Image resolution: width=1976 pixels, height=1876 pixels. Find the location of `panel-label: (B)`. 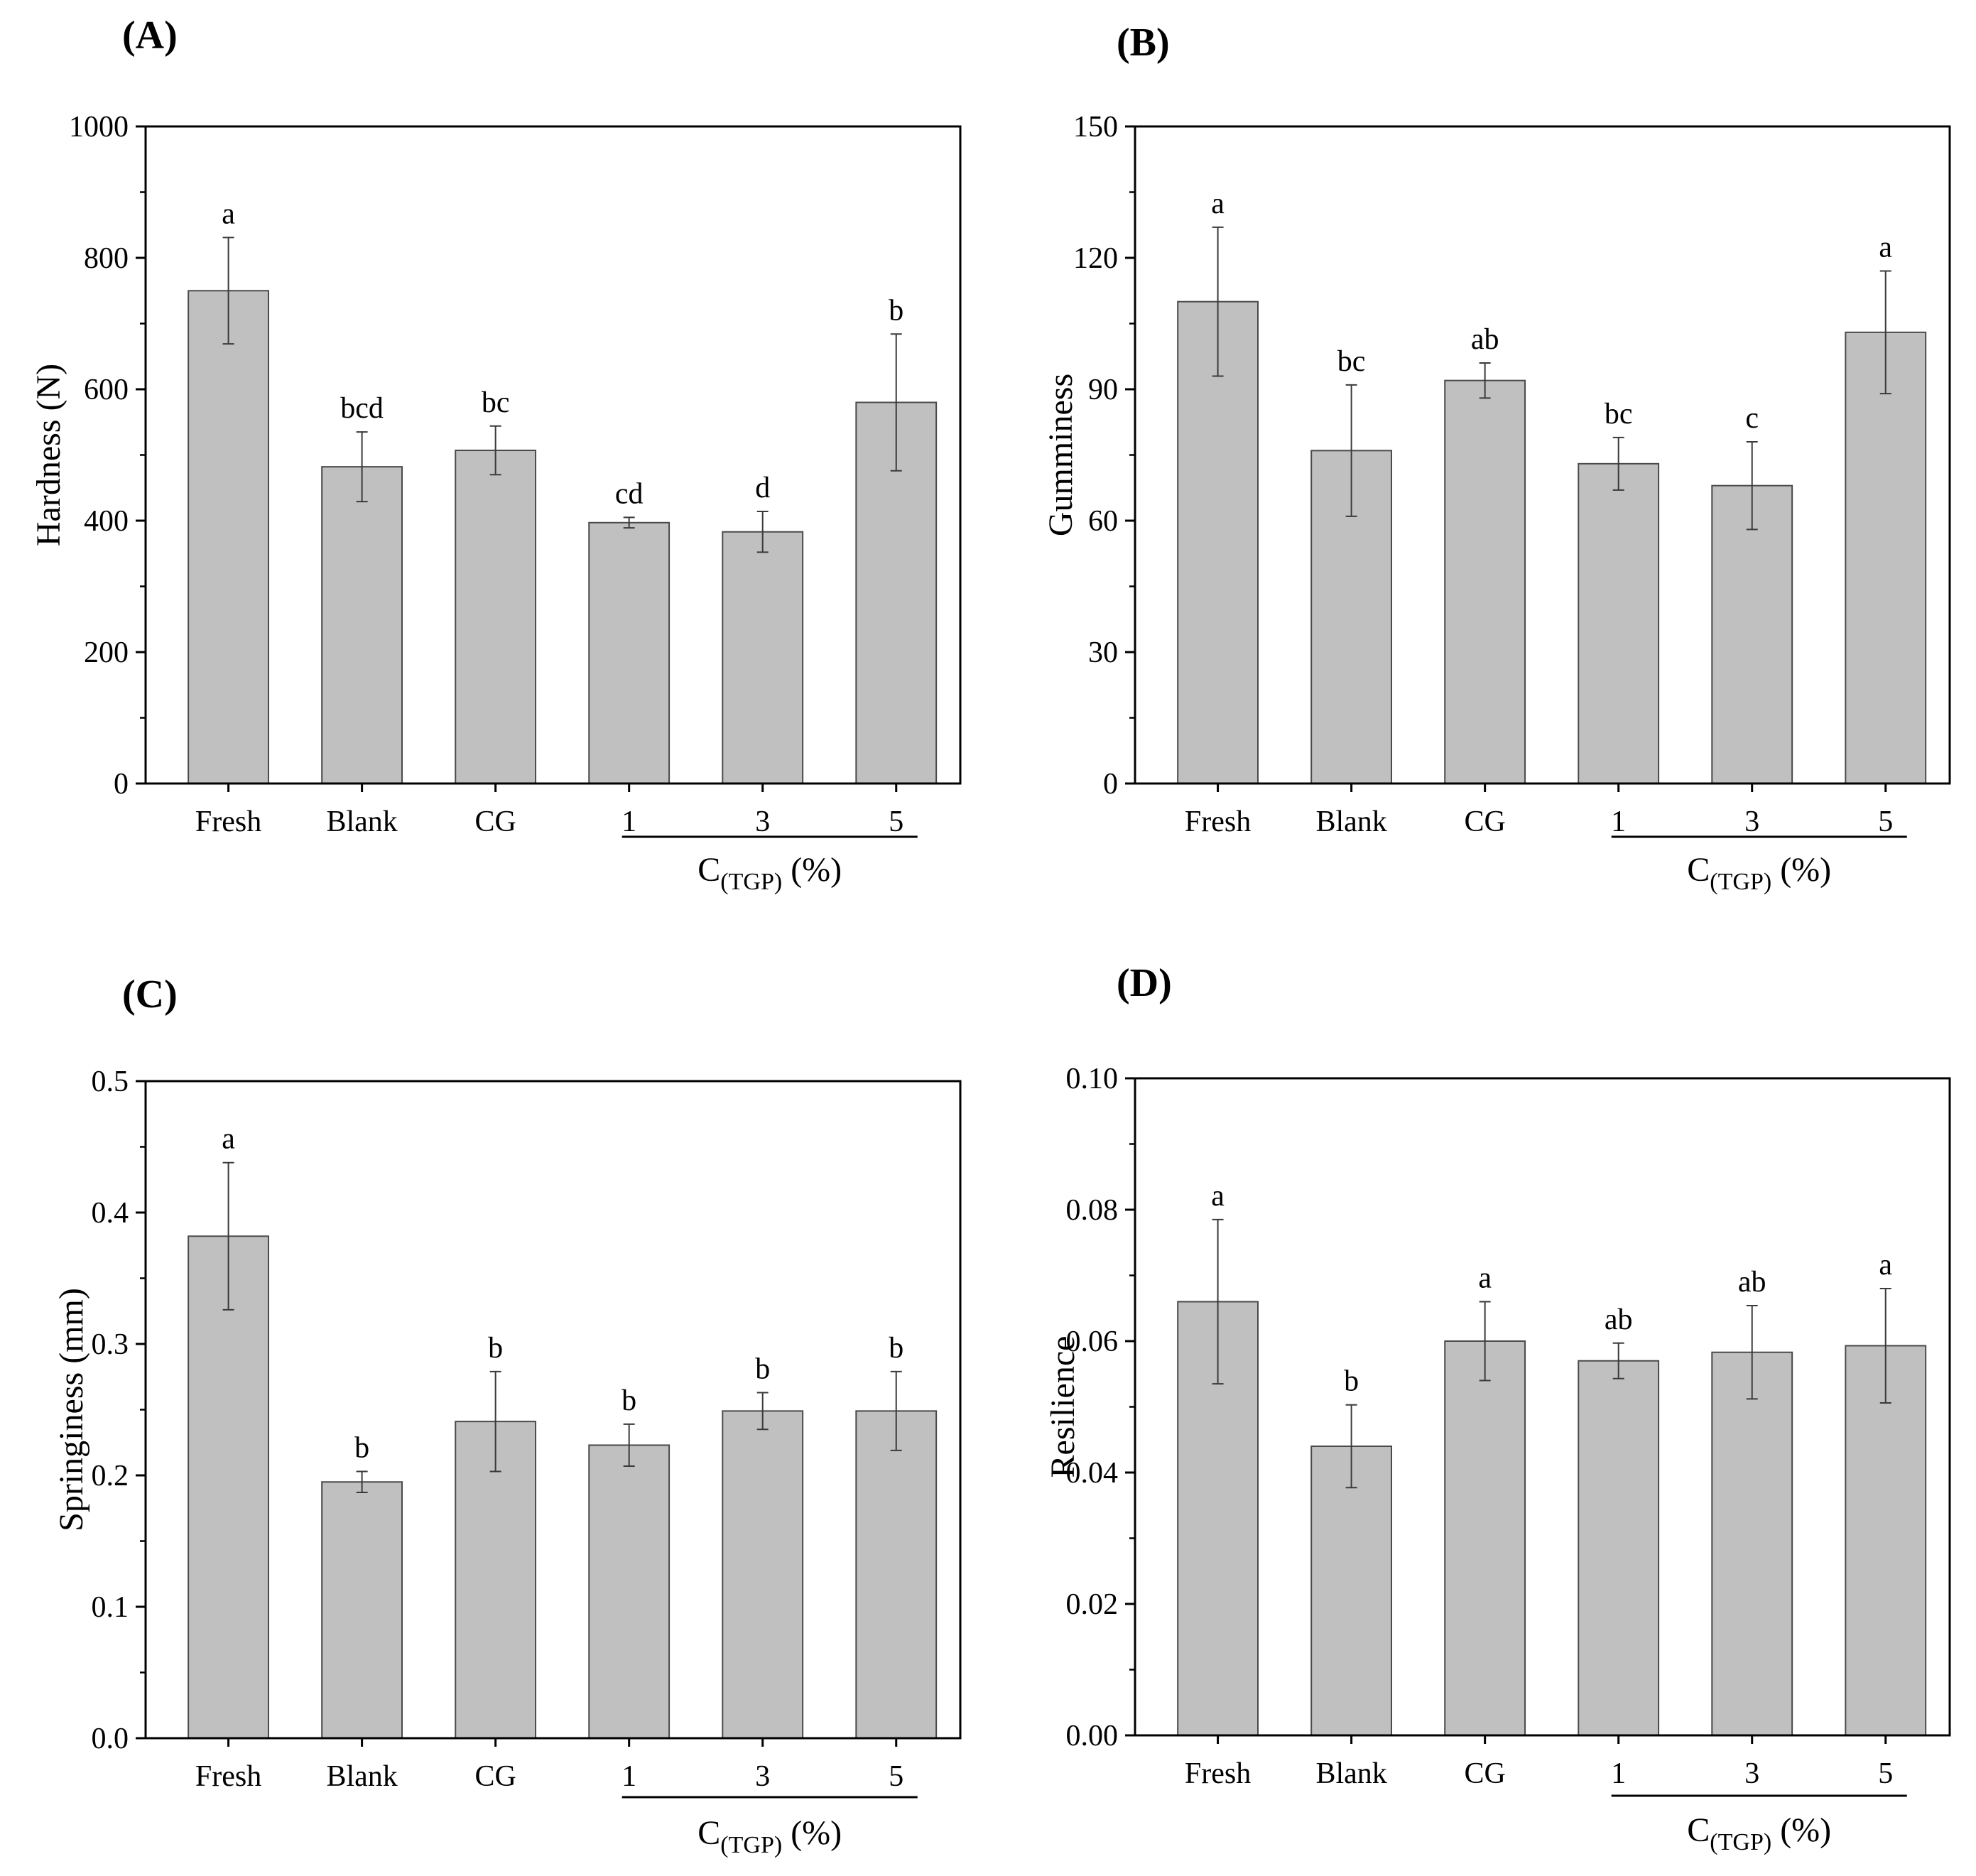

panel-label: (B) is located at coordinates (1143, 43).